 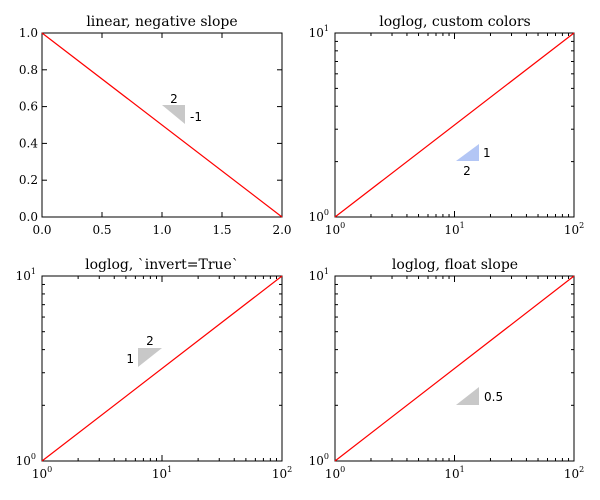 What do you see at coordinates (455, 265) in the screenshot?
I see `panel-title: loglog, float slope` at bounding box center [455, 265].